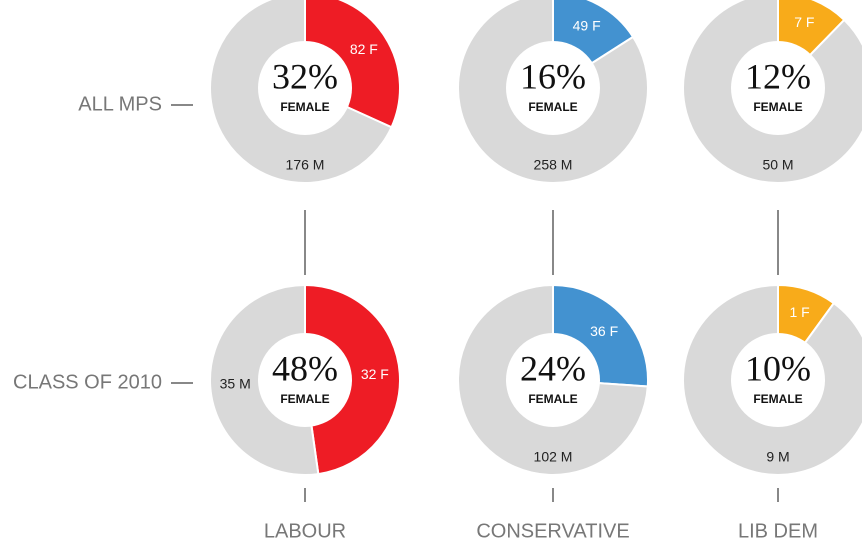  What do you see at coordinates (305, 368) in the screenshot?
I see `center-percent: 48%` at bounding box center [305, 368].